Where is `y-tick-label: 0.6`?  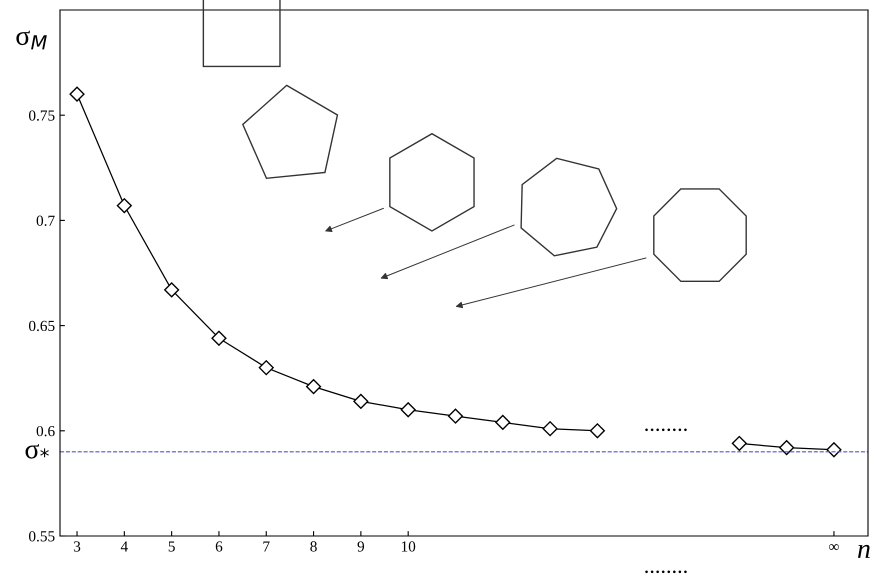
y-tick-label: 0.6 is located at coordinates (45, 431).